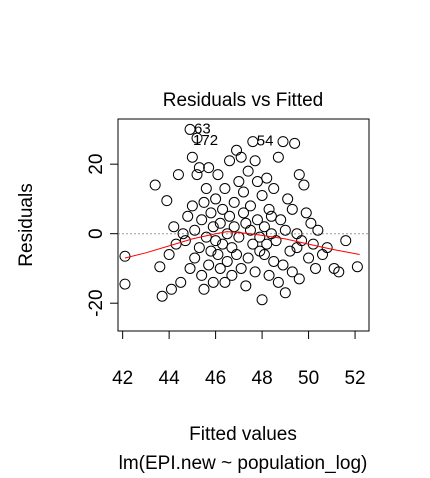 Image resolution: width=430 pixels, height=478 pixels. Describe the element at coordinates (265, 141) in the screenshot. I see `outlier-label: 54` at that location.